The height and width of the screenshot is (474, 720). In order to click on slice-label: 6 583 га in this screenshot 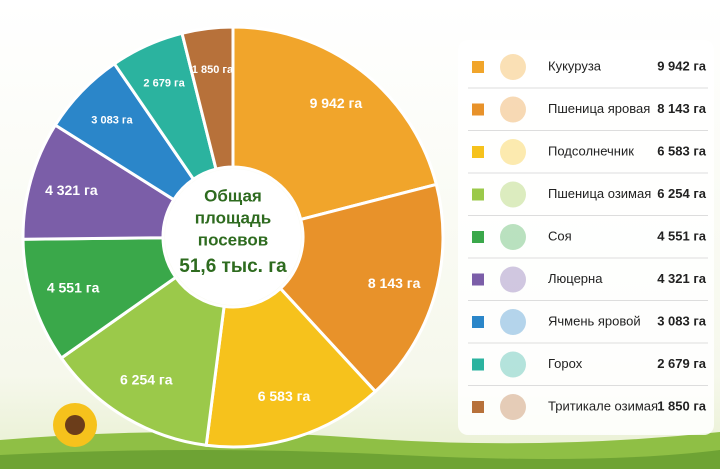, I will do `click(284, 396)`.